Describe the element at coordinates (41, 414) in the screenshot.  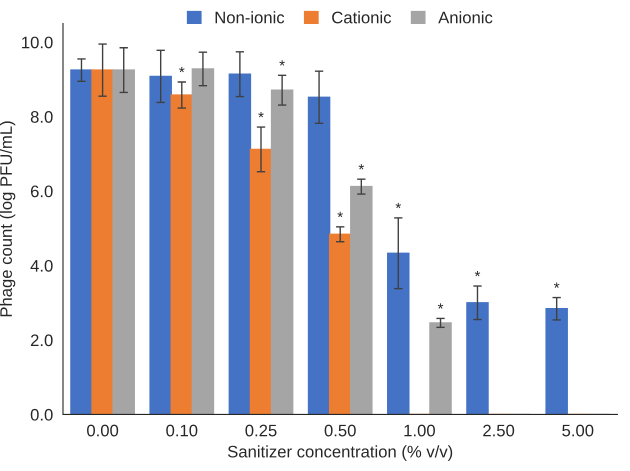
I see `y-tick-label: 0.0` at that location.